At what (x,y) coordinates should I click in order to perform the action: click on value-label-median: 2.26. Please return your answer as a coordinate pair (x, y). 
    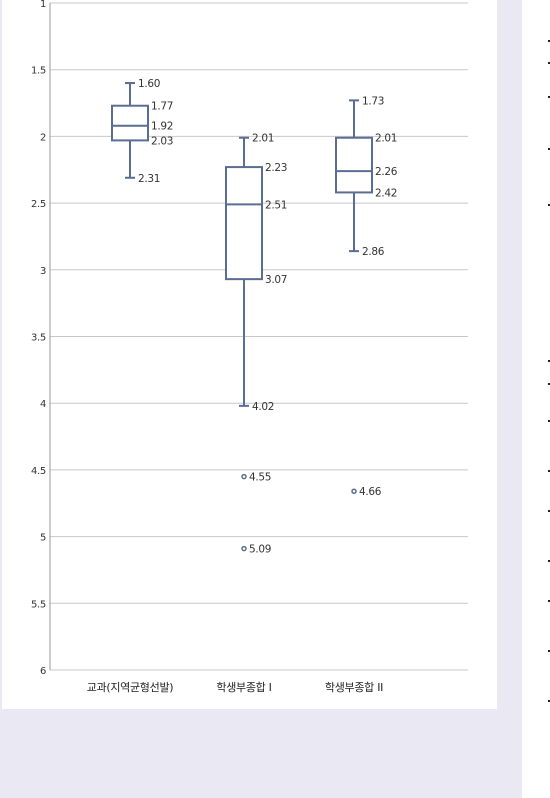
    Looking at the image, I should click on (386, 172).